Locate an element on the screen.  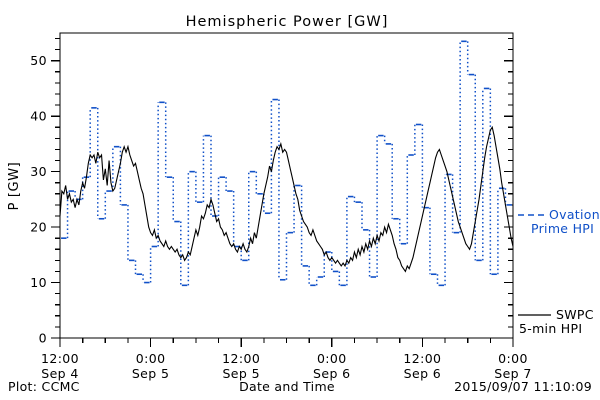
y-axis-tick-labels: 0 10 20 30 40 50 is located at coordinates (38, 199).